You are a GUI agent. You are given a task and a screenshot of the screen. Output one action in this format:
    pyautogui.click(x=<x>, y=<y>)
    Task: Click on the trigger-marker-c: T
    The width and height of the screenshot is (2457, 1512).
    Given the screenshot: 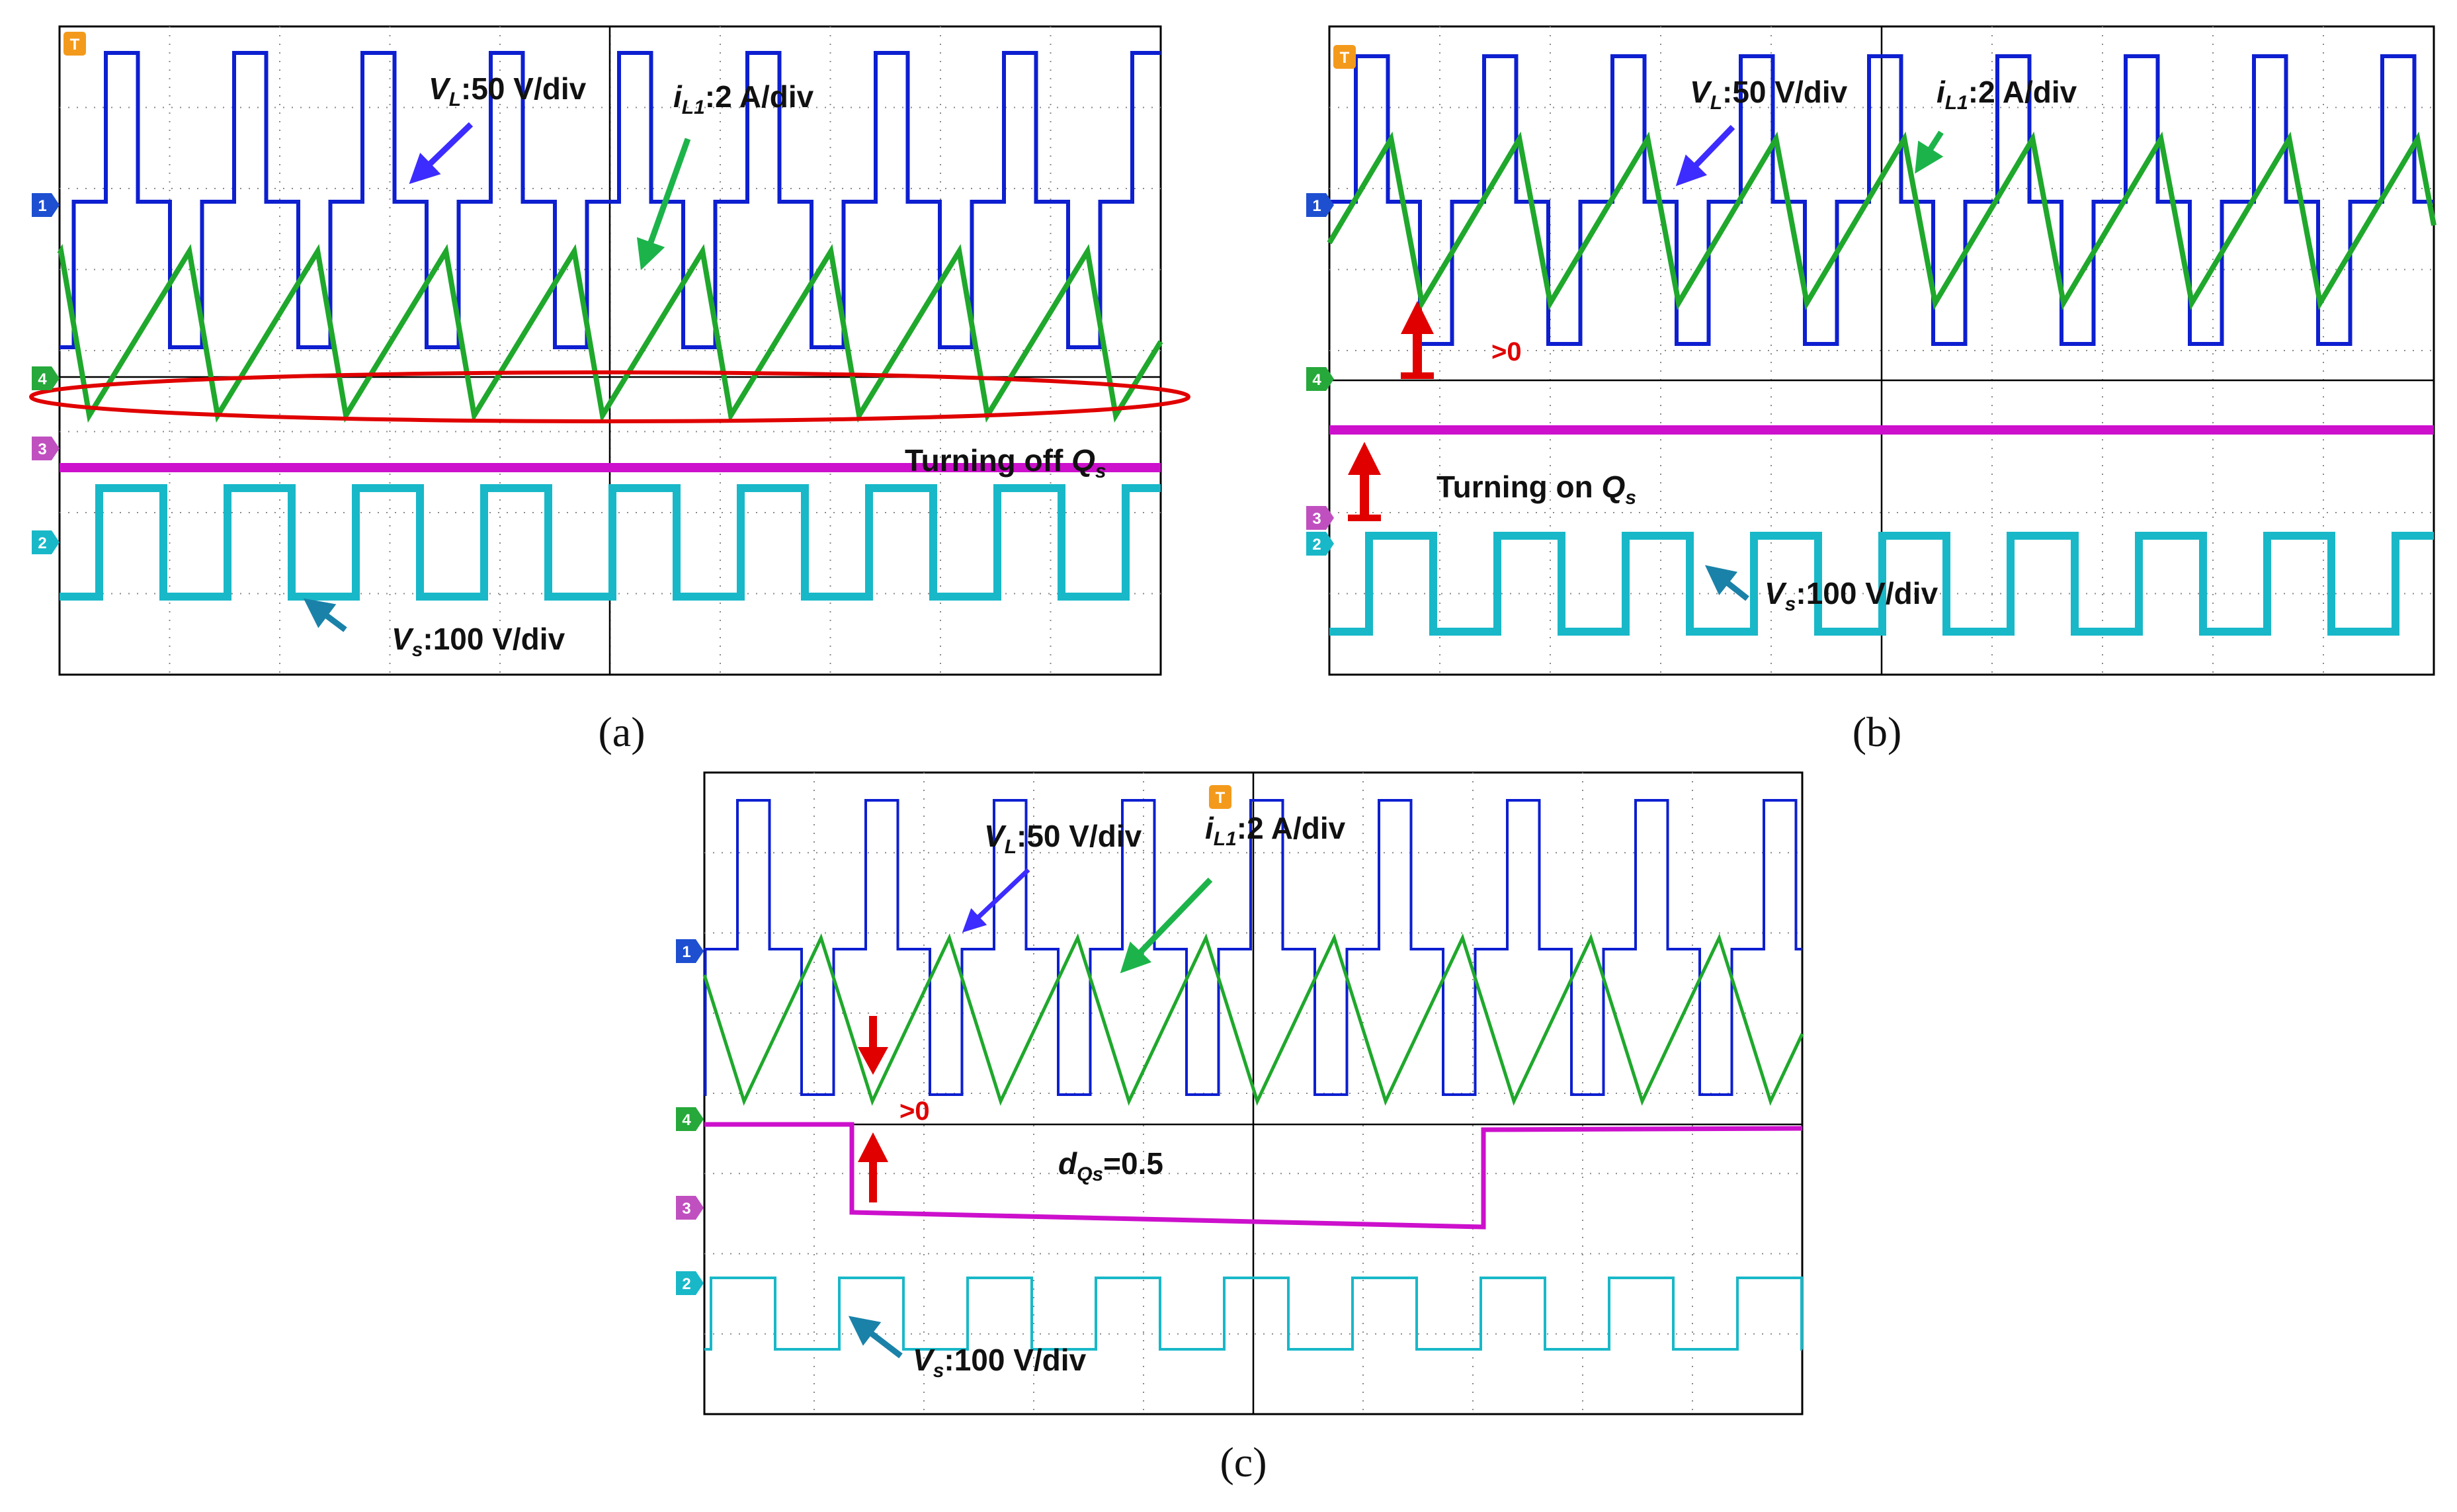 What is the action you would take?
    pyautogui.click(x=1220, y=797)
    